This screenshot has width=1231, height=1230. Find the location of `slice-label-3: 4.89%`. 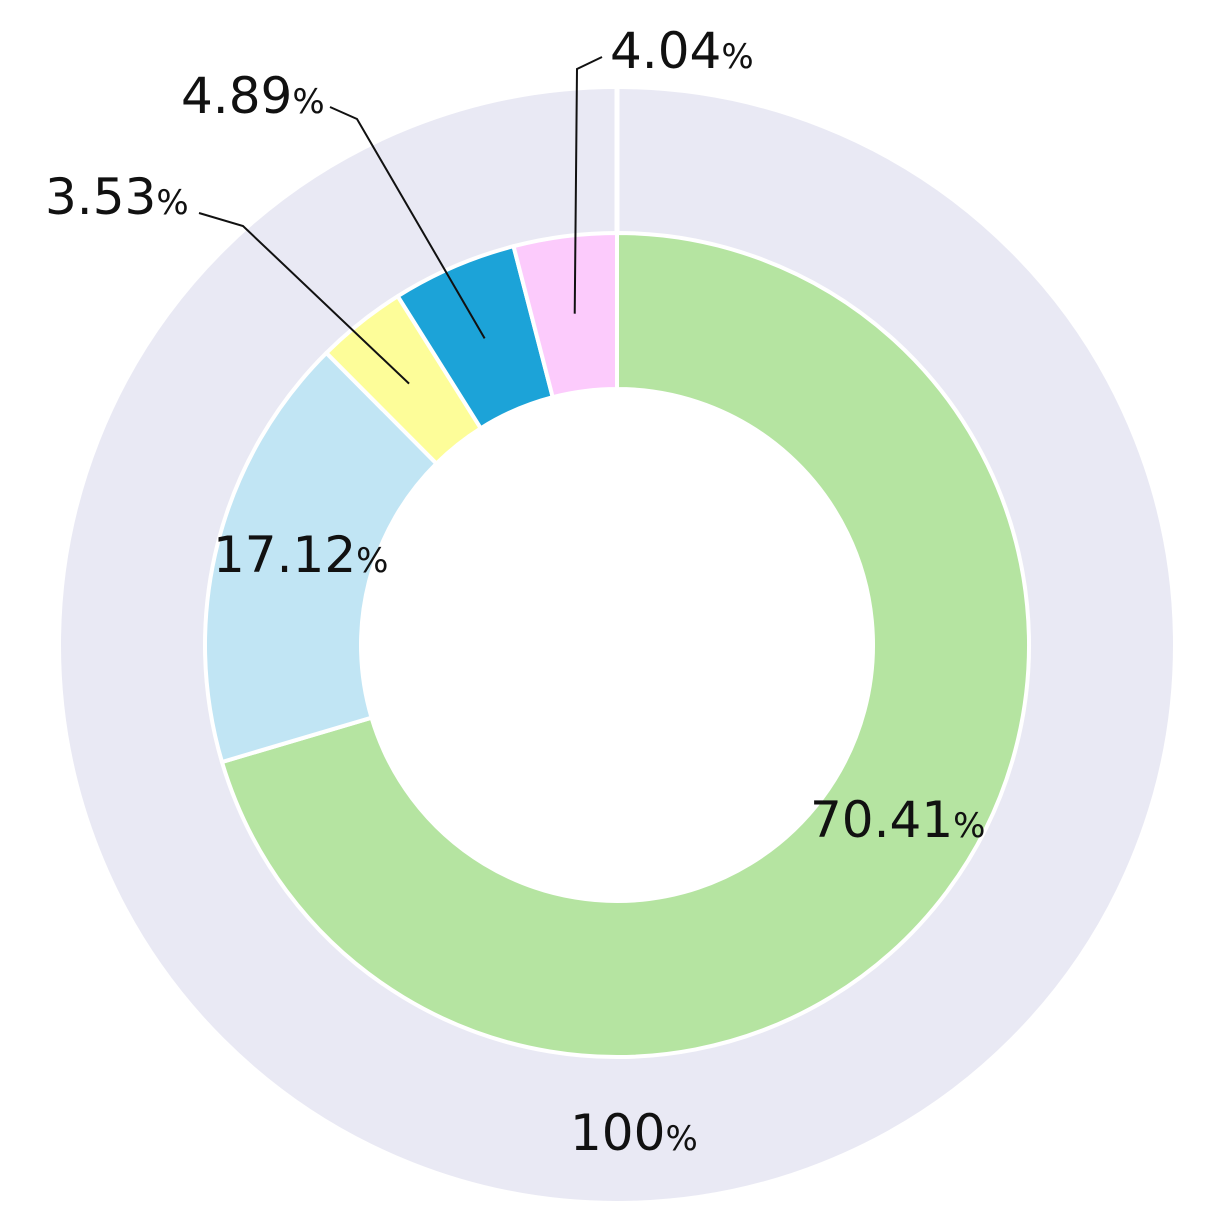

slice-label-3: 4.89% is located at coordinates (253, 96).